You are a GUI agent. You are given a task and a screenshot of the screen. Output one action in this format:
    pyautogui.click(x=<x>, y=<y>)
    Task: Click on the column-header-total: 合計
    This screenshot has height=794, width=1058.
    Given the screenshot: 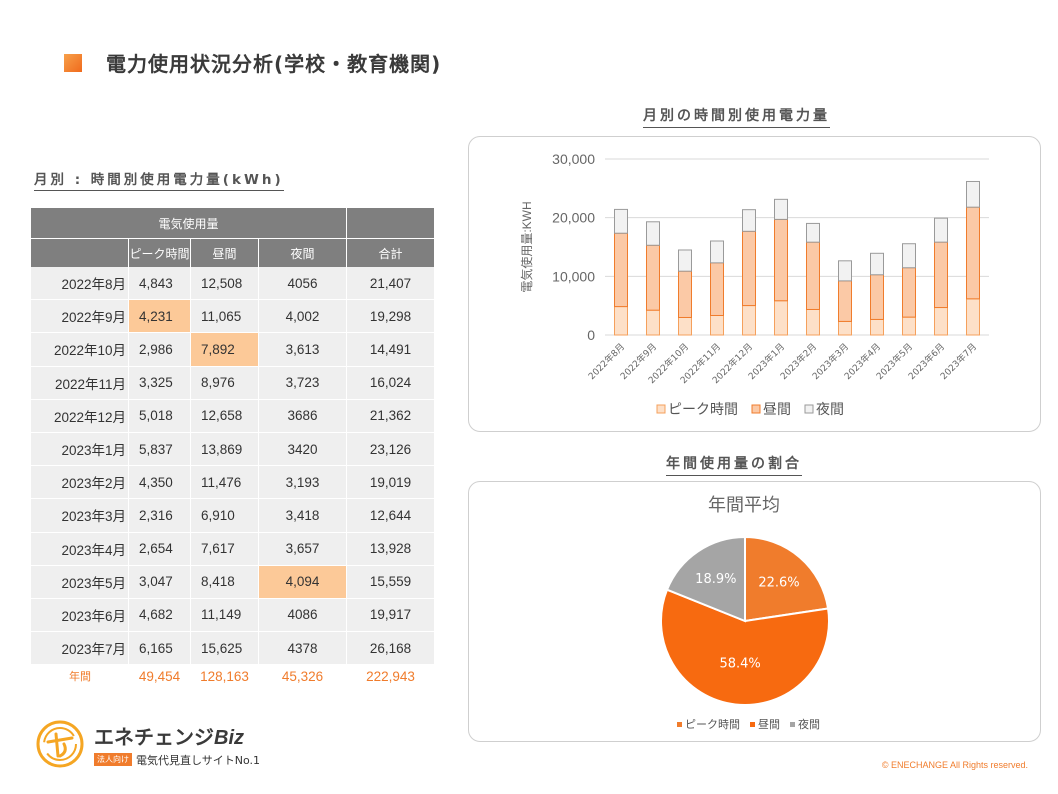 What is the action you would take?
    pyautogui.click(x=390, y=252)
    